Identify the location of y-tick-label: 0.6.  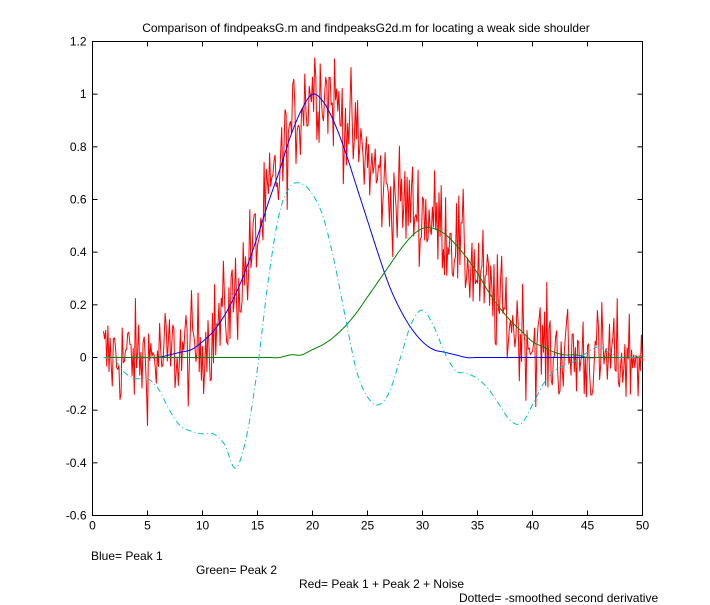
(78, 200).